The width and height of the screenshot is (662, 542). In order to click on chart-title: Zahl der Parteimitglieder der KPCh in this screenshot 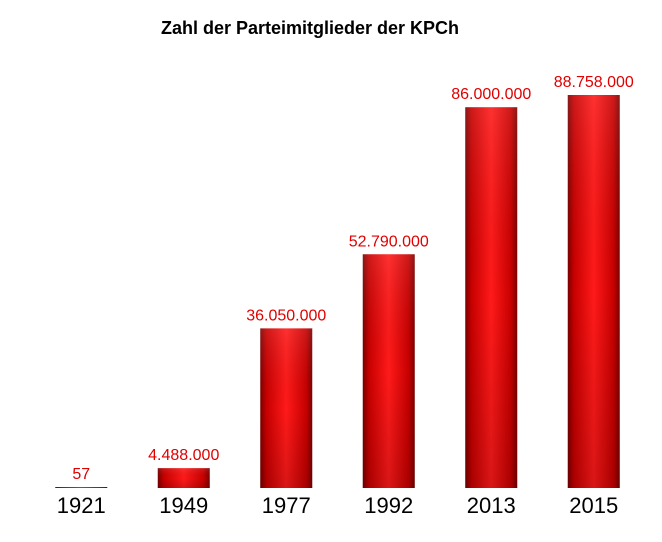, I will do `click(310, 28)`.